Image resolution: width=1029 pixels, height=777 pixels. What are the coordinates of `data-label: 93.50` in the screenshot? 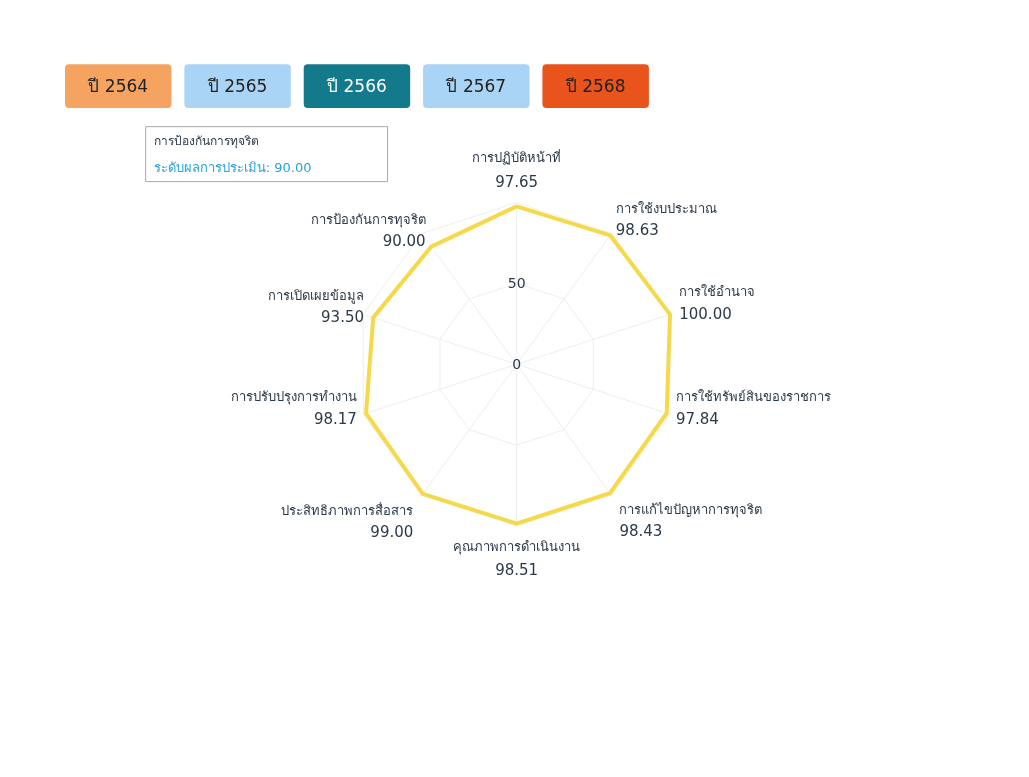 It's located at (343, 317).